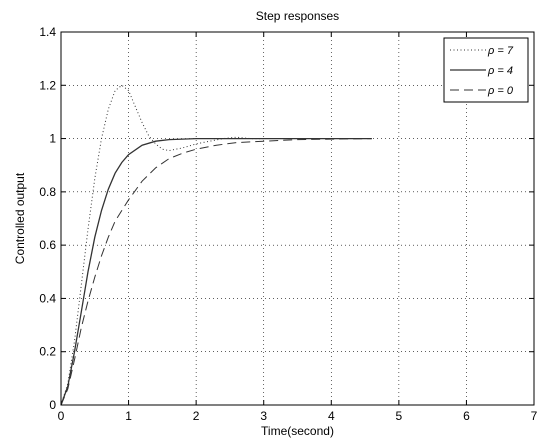  What do you see at coordinates (500, 51) in the screenshot?
I see `legend-label-1: ρ = 7` at bounding box center [500, 51].